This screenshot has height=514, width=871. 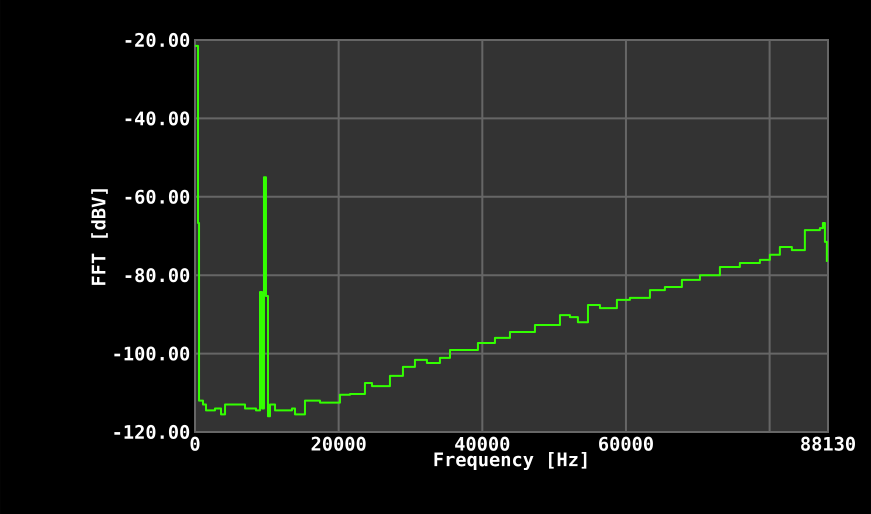 I want to click on x-tick-label: 20000, so click(x=339, y=443).